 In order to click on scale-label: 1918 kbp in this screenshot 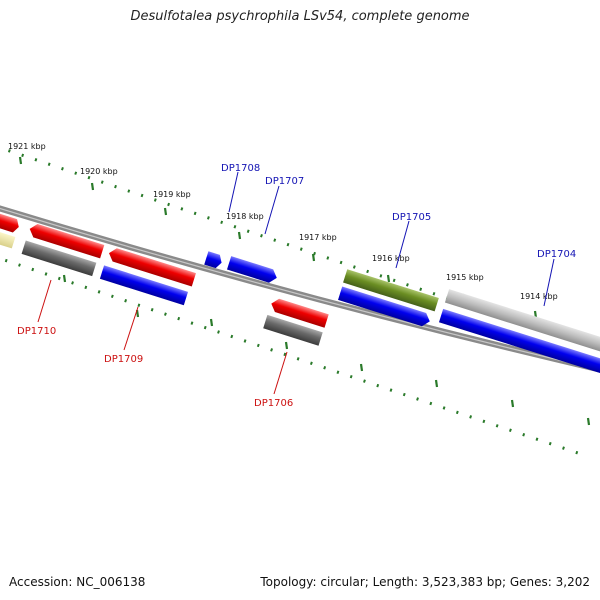, I will do `click(245, 216)`.